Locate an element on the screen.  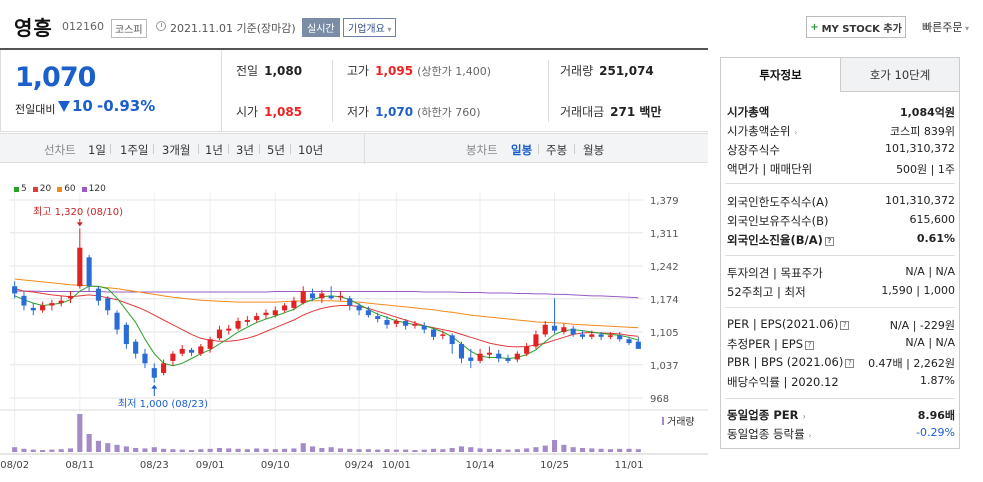
x-tick-label: 10/01 is located at coordinates (396, 465).